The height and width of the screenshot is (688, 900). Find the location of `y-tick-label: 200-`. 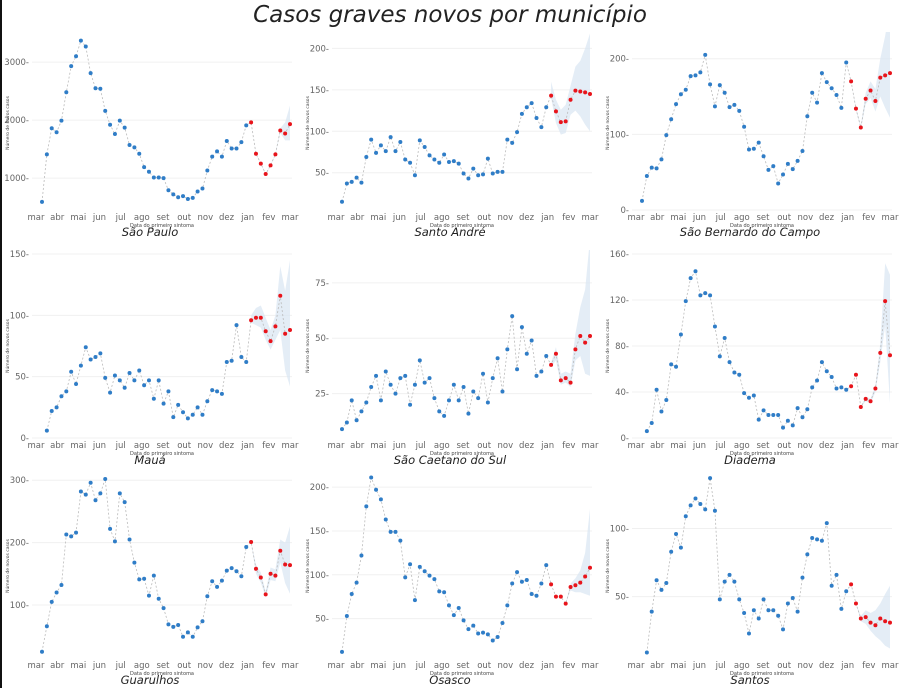

y-tick-label: 200- is located at coordinates (619, 60).